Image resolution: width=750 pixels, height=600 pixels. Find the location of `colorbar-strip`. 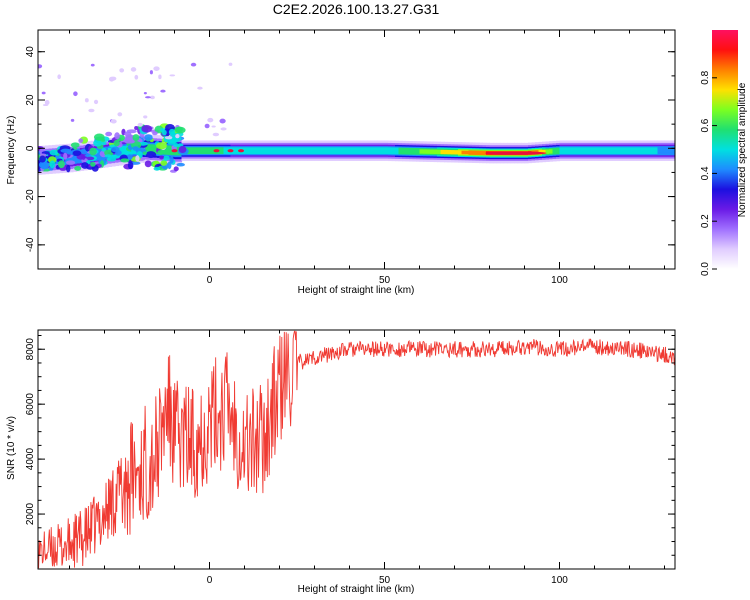

colorbar-strip is located at coordinates (725, 149).